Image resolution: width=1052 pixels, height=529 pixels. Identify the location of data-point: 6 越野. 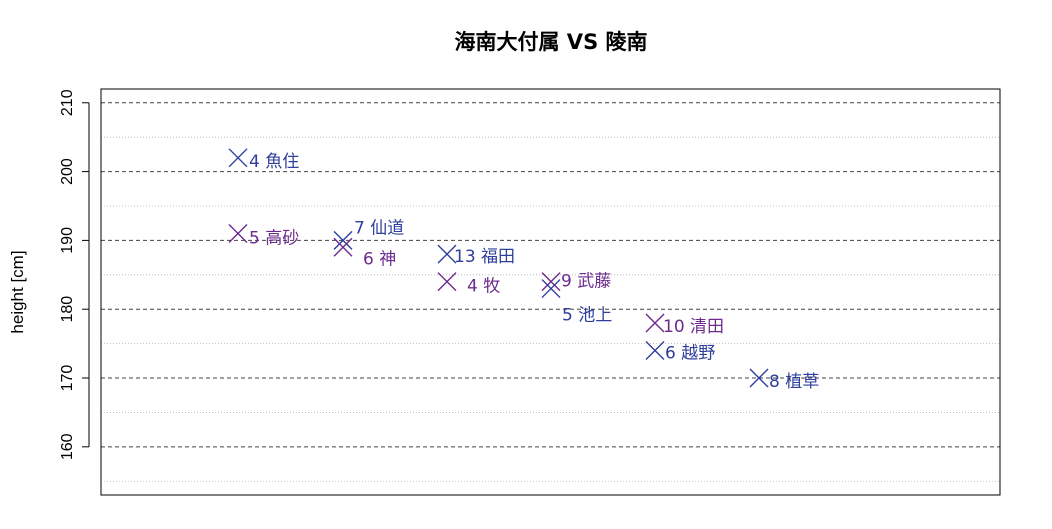
(680, 351).